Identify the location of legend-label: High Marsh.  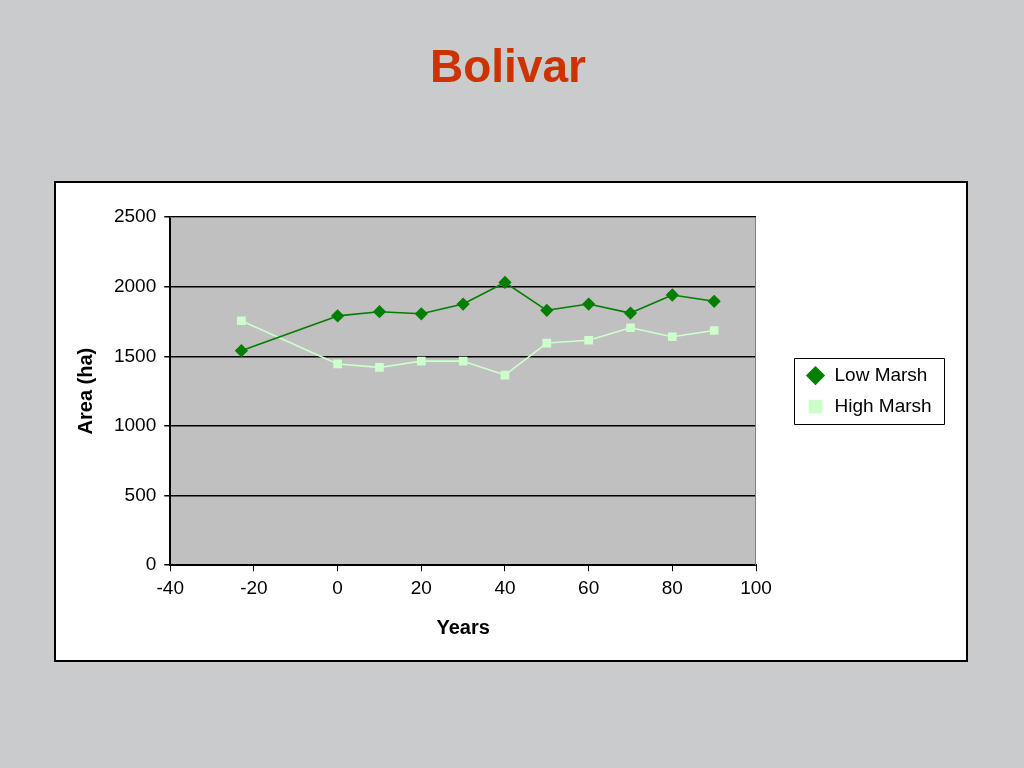
(883, 405).